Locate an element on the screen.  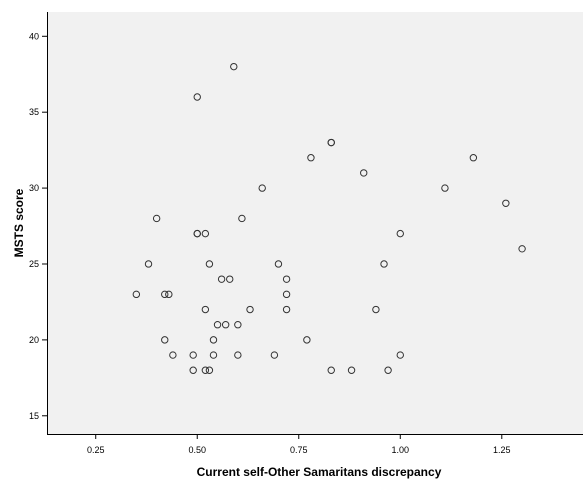
y-tick-label: 30 is located at coordinates (34, 188).